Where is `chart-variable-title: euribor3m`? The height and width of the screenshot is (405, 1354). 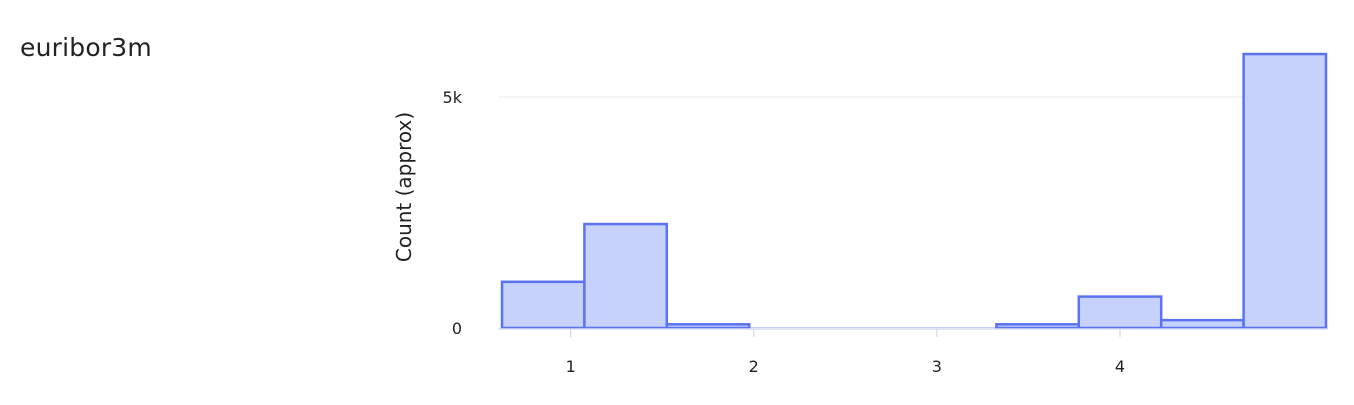
chart-variable-title: euribor3m is located at coordinates (86, 47).